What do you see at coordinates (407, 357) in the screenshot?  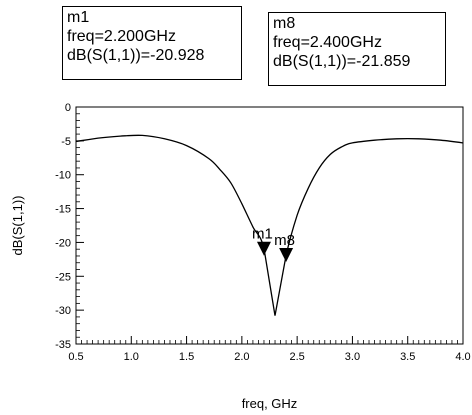 I see `x-tick-label: 3.5` at bounding box center [407, 357].